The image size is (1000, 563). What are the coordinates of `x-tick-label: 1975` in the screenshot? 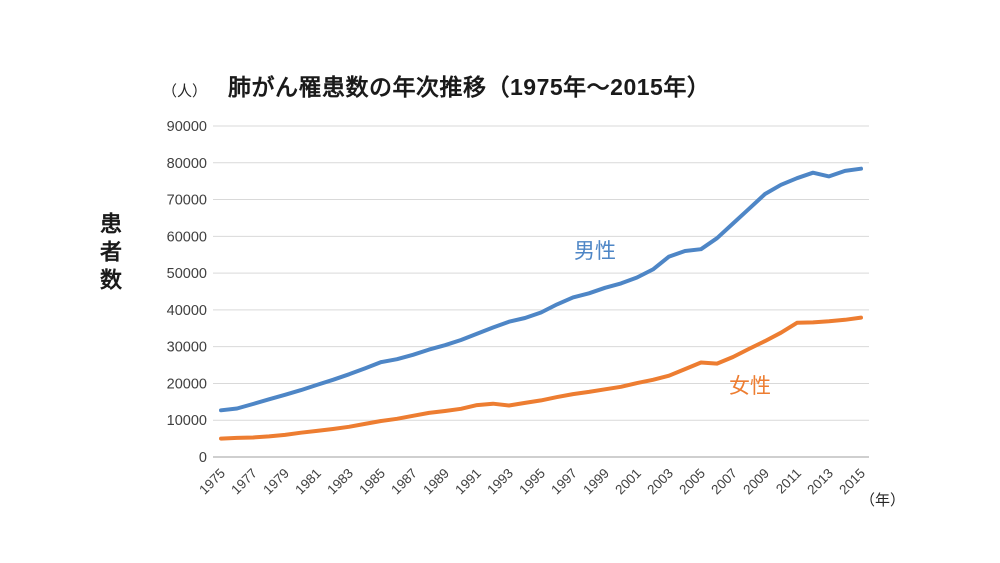 It's located at (212, 482).